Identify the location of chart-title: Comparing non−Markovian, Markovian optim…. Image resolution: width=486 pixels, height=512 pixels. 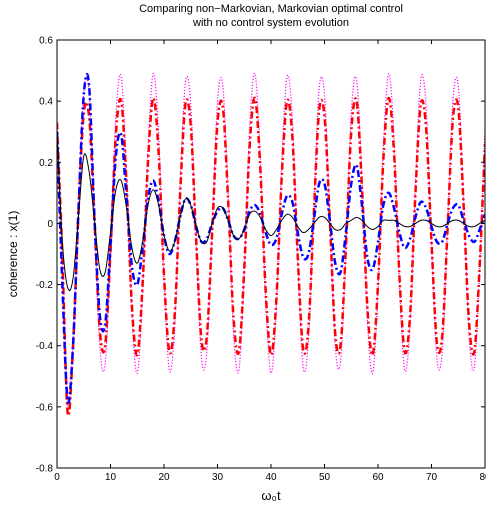
(271, 9).